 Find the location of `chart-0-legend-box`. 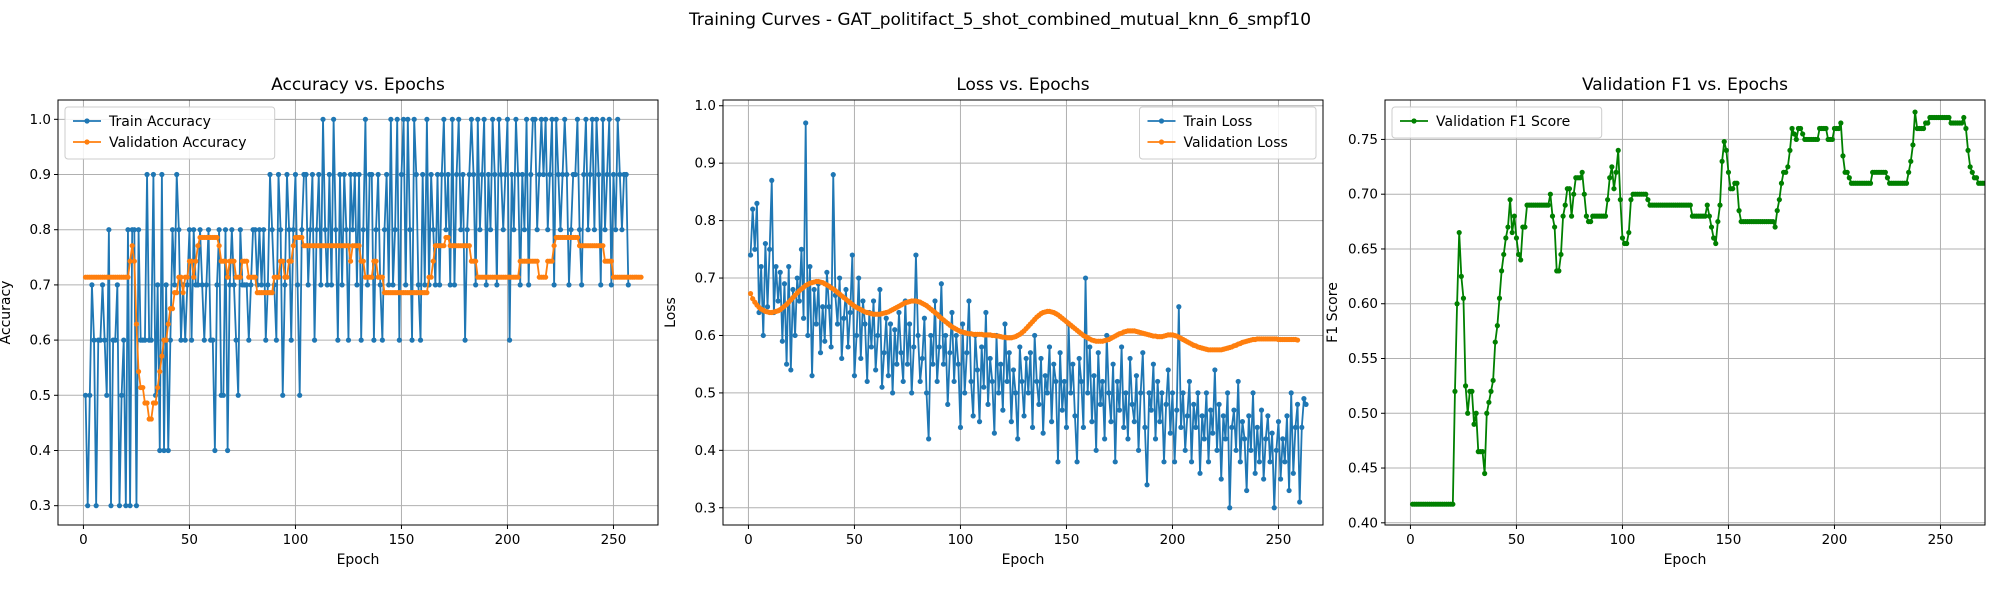

chart-0-legend-box is located at coordinates (170, 133).